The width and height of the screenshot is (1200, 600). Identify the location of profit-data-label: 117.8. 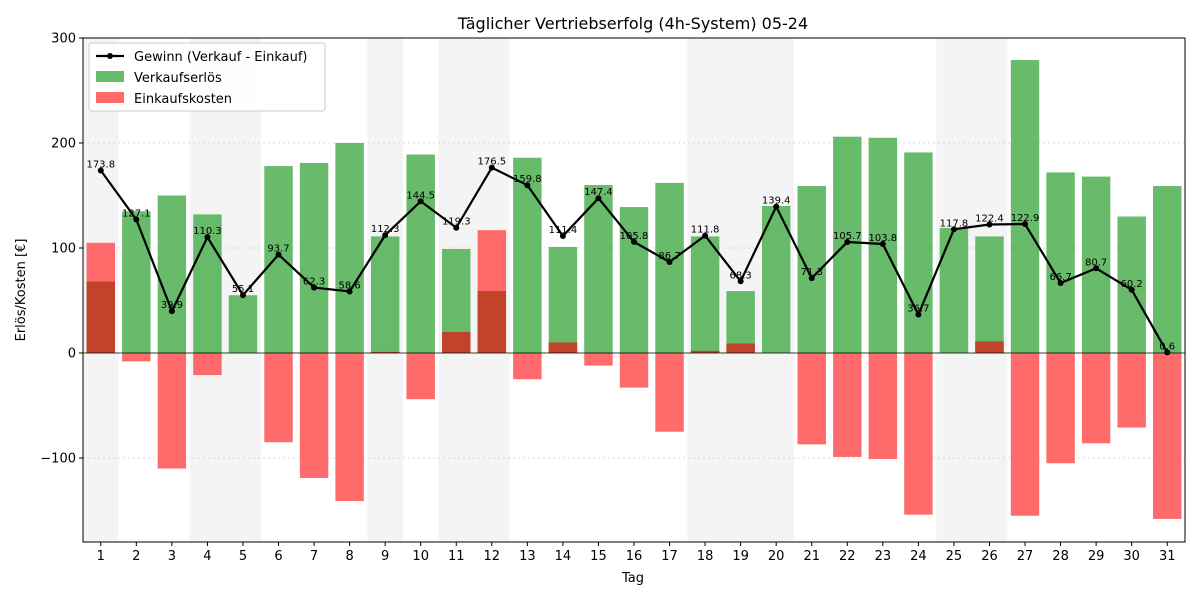
(954, 223).